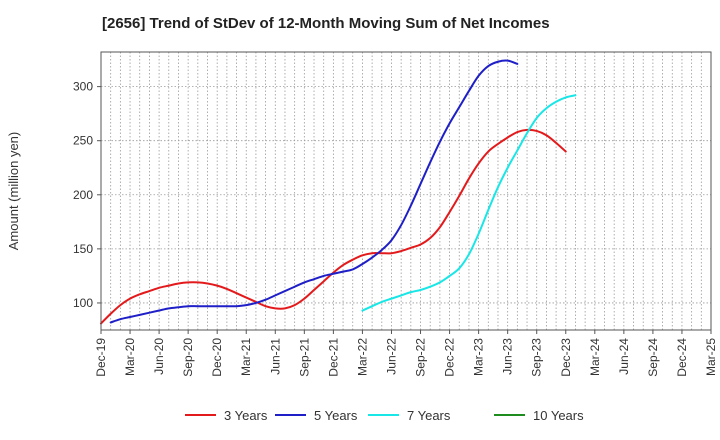  I want to click on x-tick-label: Dec-22, so click(450, 357).